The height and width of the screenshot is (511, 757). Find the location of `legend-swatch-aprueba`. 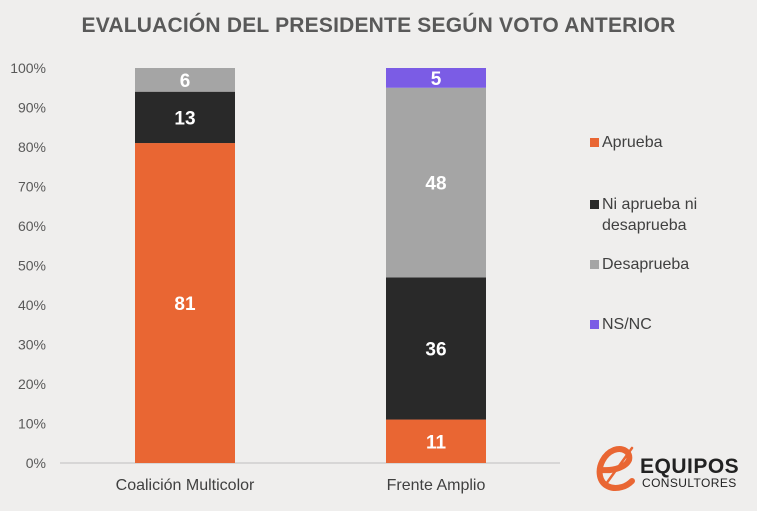

legend-swatch-aprueba is located at coordinates (594, 142).